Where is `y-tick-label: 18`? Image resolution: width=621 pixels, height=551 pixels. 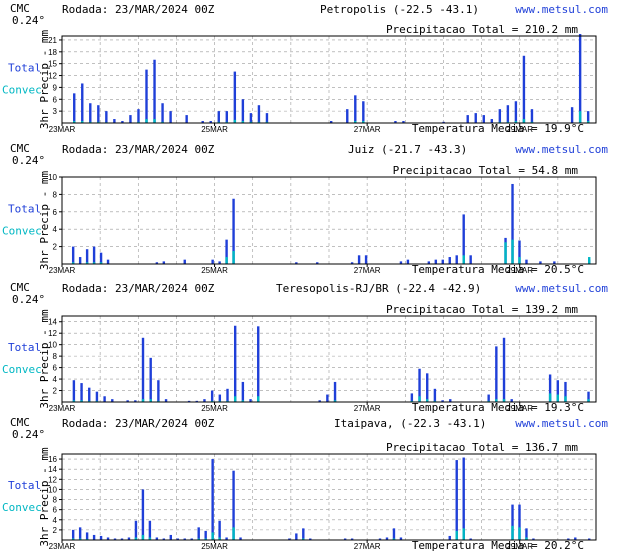 y-tick-label: 18 is located at coordinates (52, 52).